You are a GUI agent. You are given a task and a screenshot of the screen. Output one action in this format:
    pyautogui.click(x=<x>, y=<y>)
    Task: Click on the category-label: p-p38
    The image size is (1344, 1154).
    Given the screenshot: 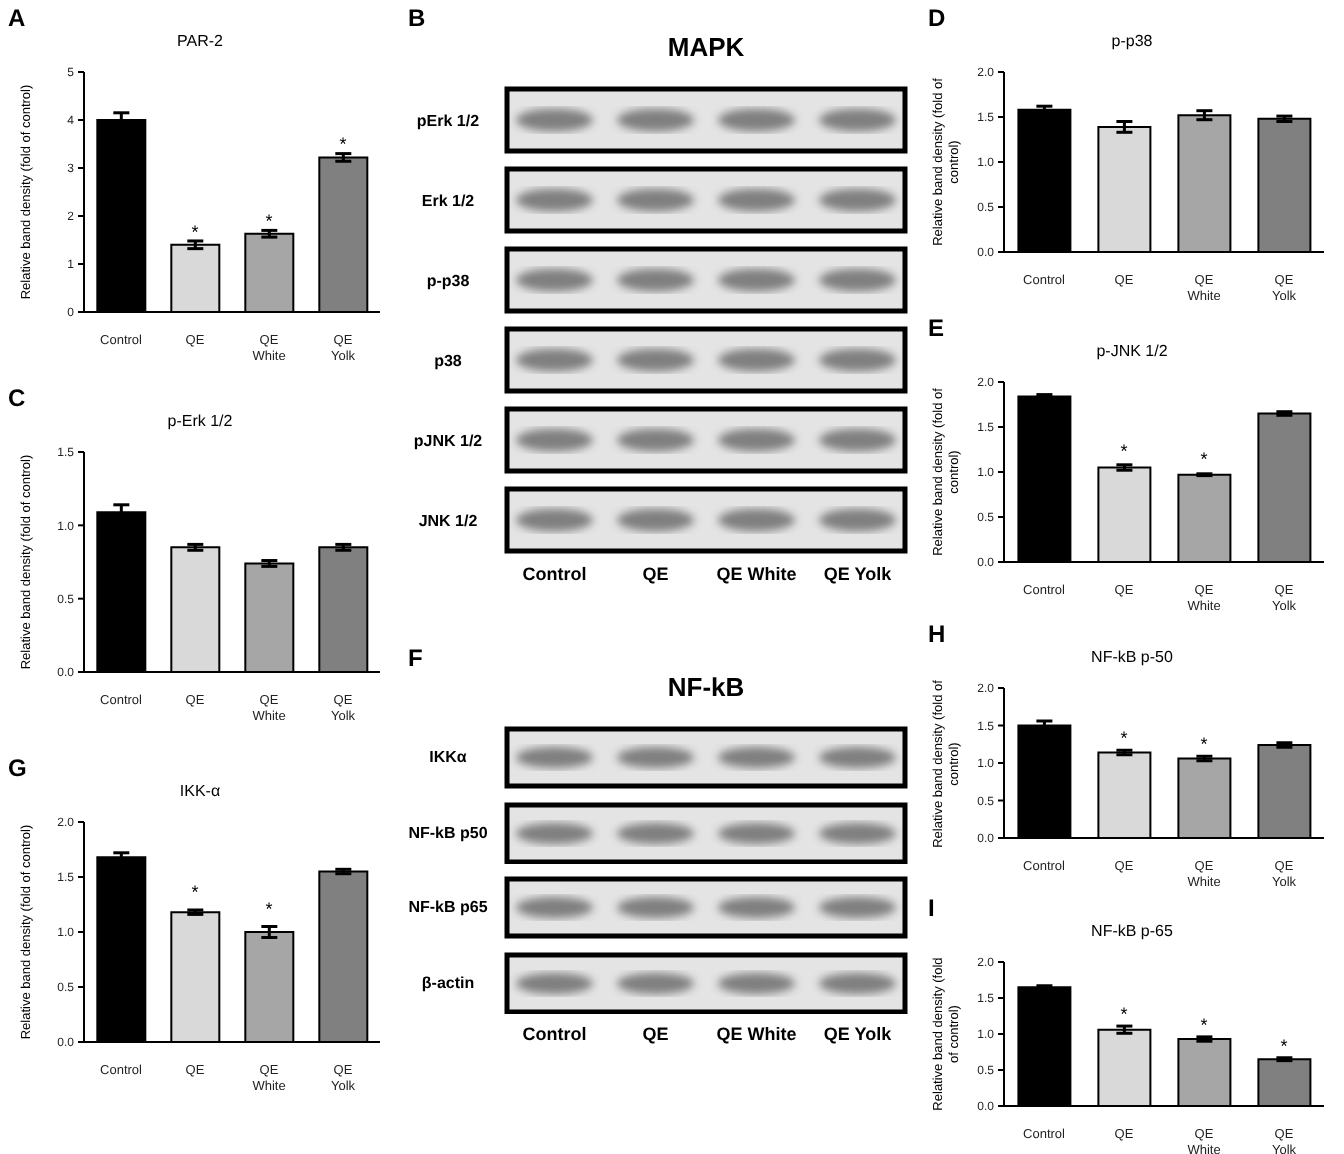 What is the action you would take?
    pyautogui.click(x=448, y=280)
    